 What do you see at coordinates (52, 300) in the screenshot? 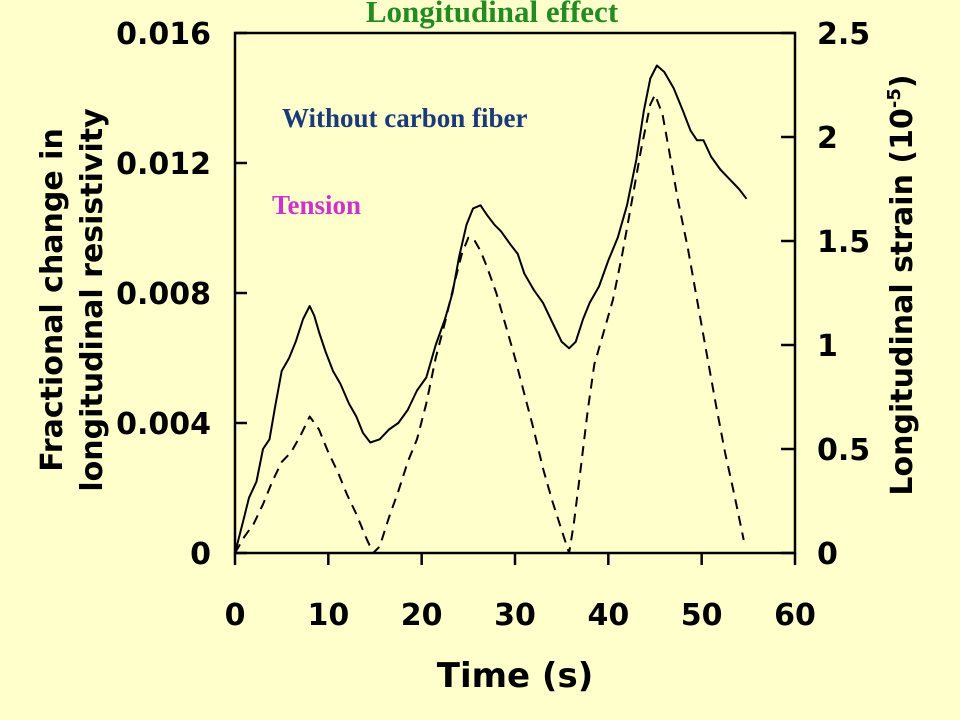
I see `y-axis-left-label-line1: Fractional change in` at bounding box center [52, 300].